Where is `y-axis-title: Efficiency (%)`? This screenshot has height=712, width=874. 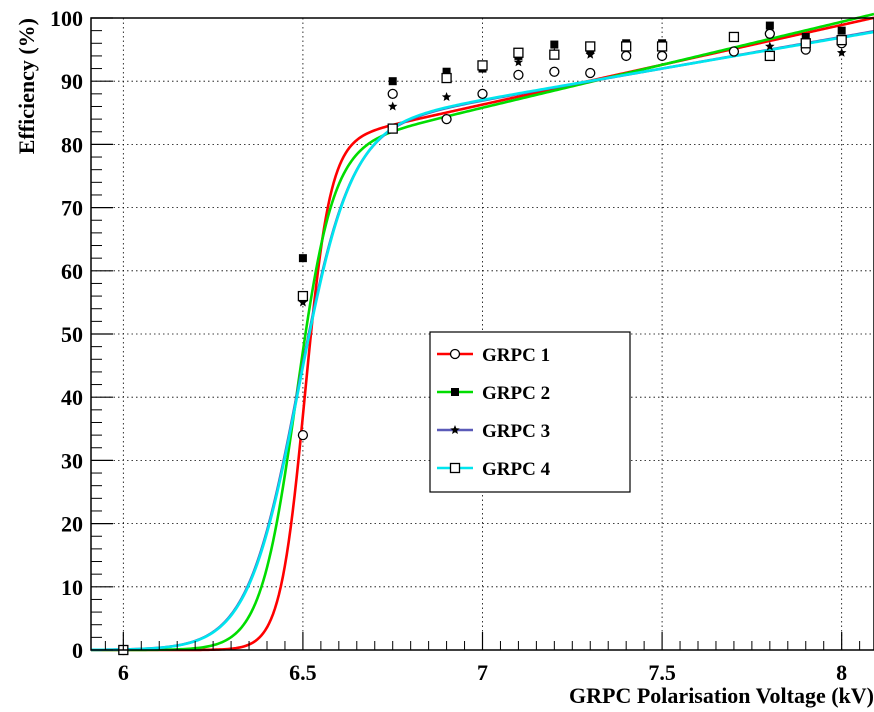 y-axis-title: Efficiency (%) is located at coordinates (26, 86).